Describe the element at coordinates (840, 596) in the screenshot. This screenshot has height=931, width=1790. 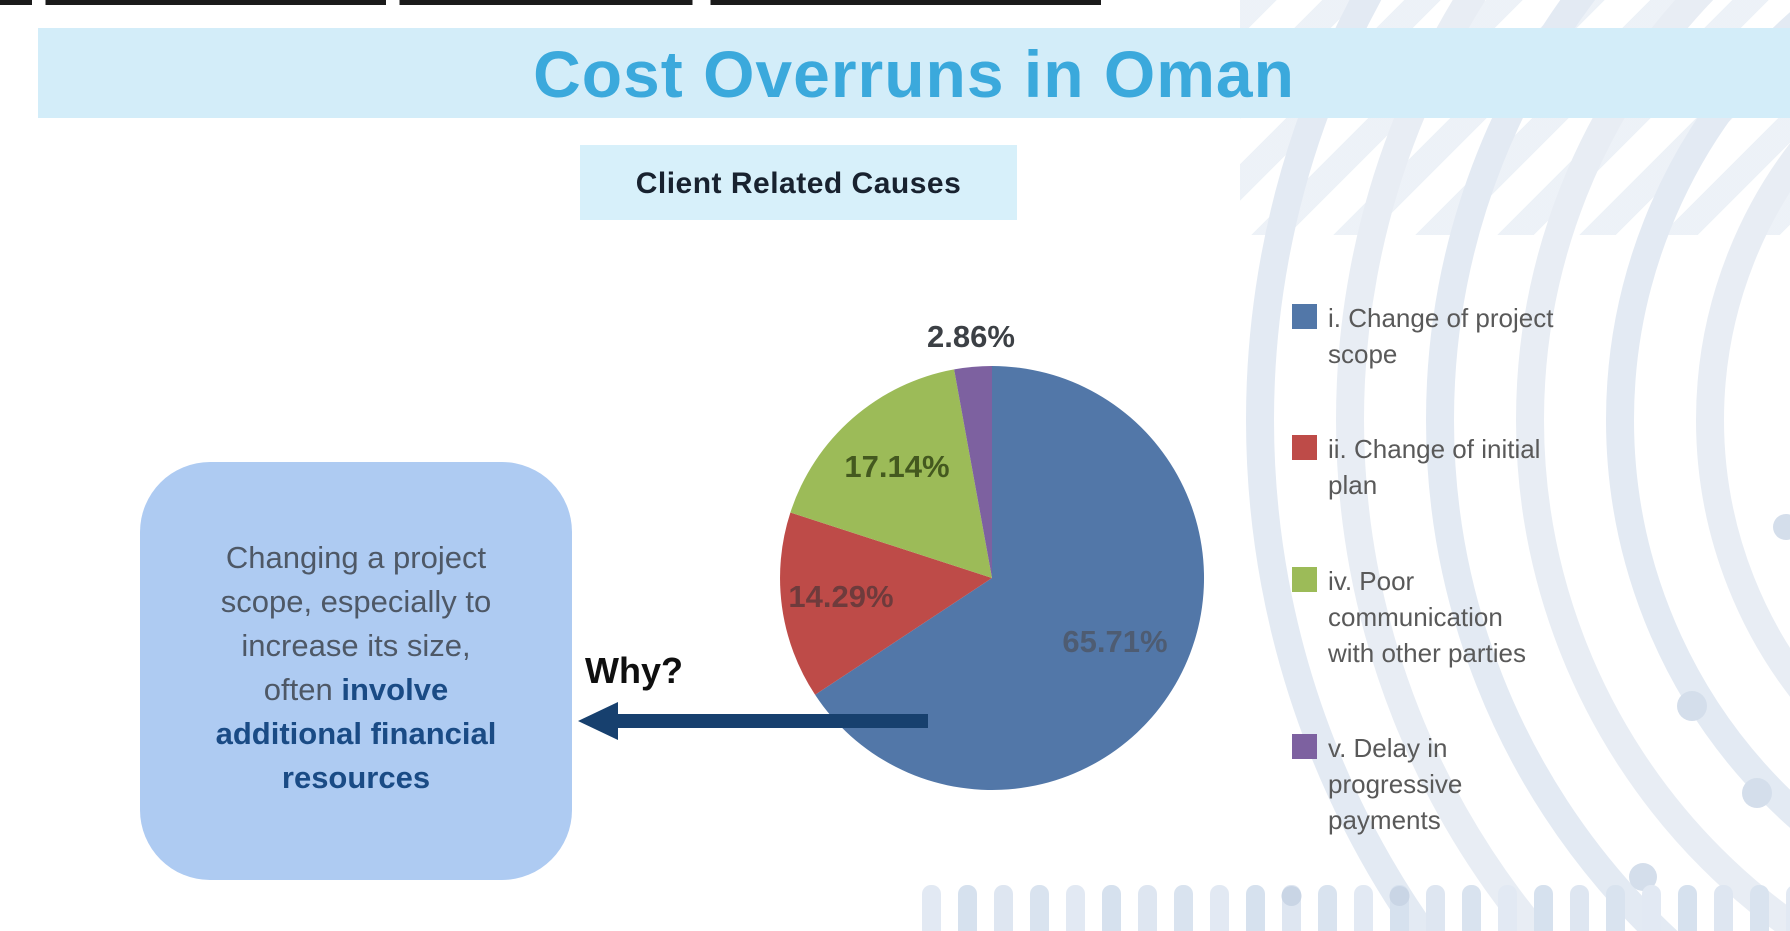
I see `pie-slice-value-label: 14.29%` at that location.